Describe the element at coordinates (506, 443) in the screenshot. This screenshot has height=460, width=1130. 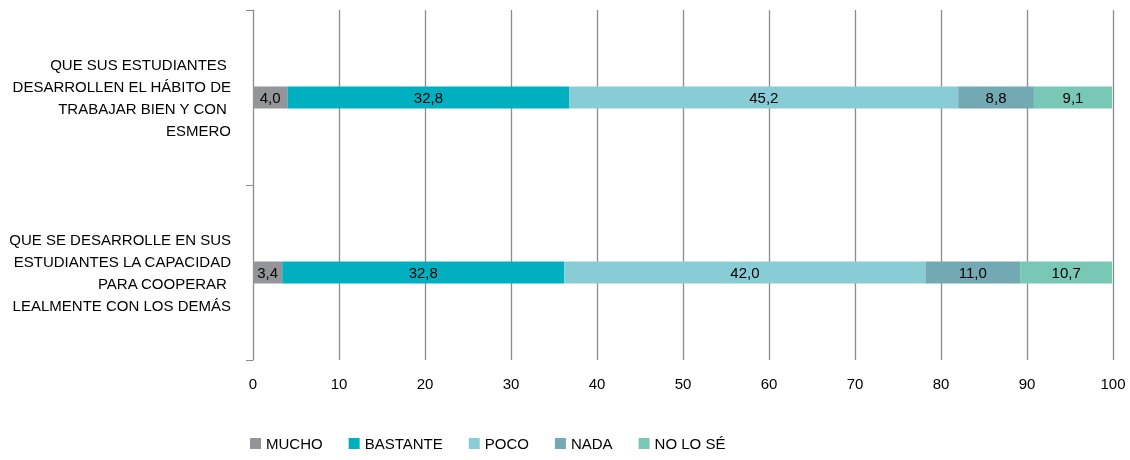
I see `legend-label: POCO` at that location.